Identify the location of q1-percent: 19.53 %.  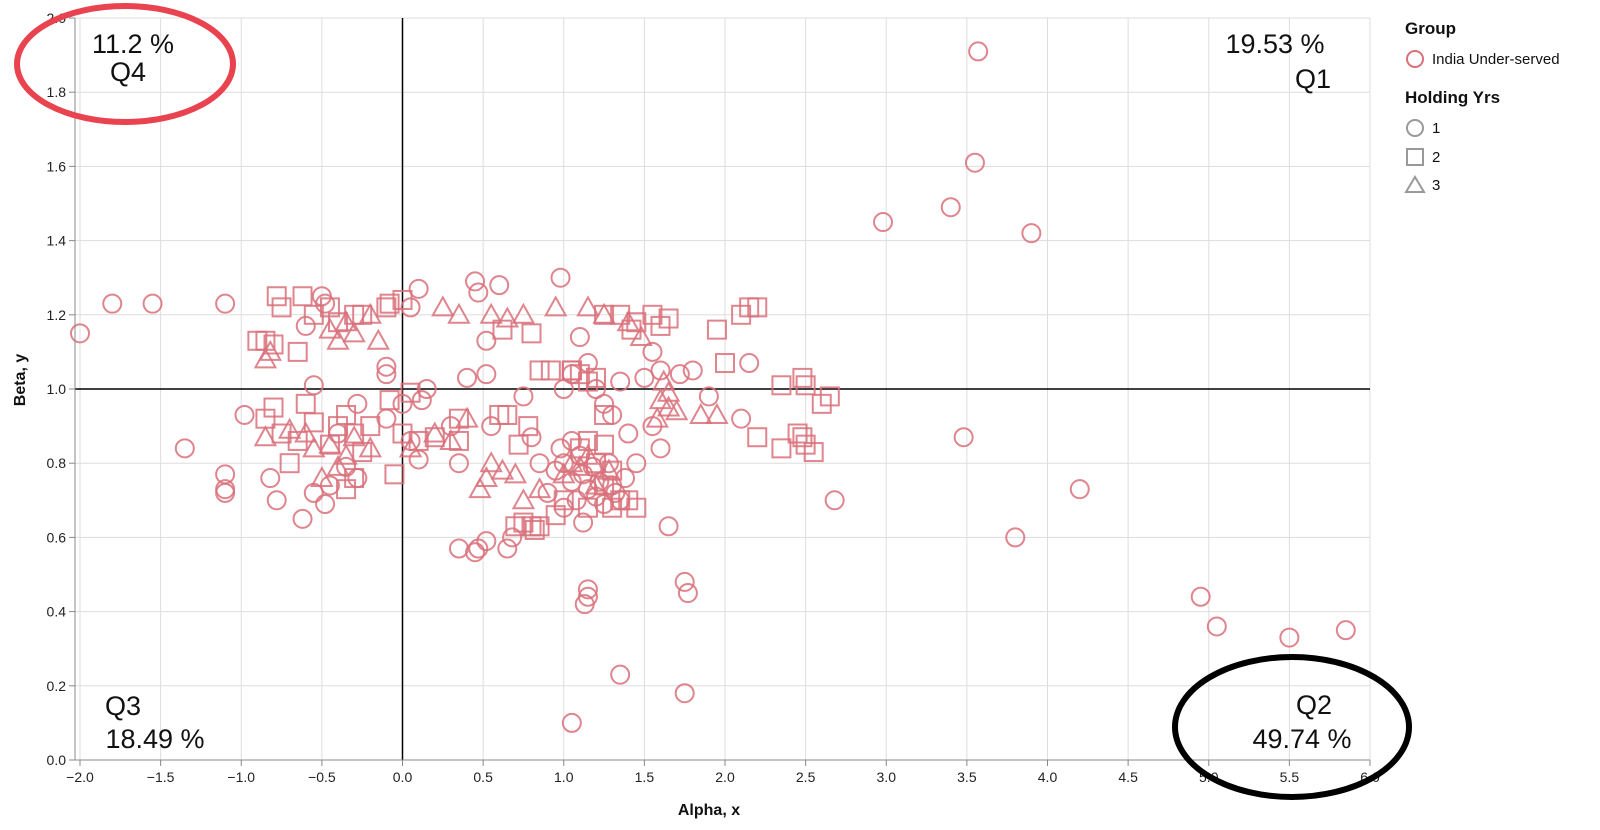
(1274, 44).